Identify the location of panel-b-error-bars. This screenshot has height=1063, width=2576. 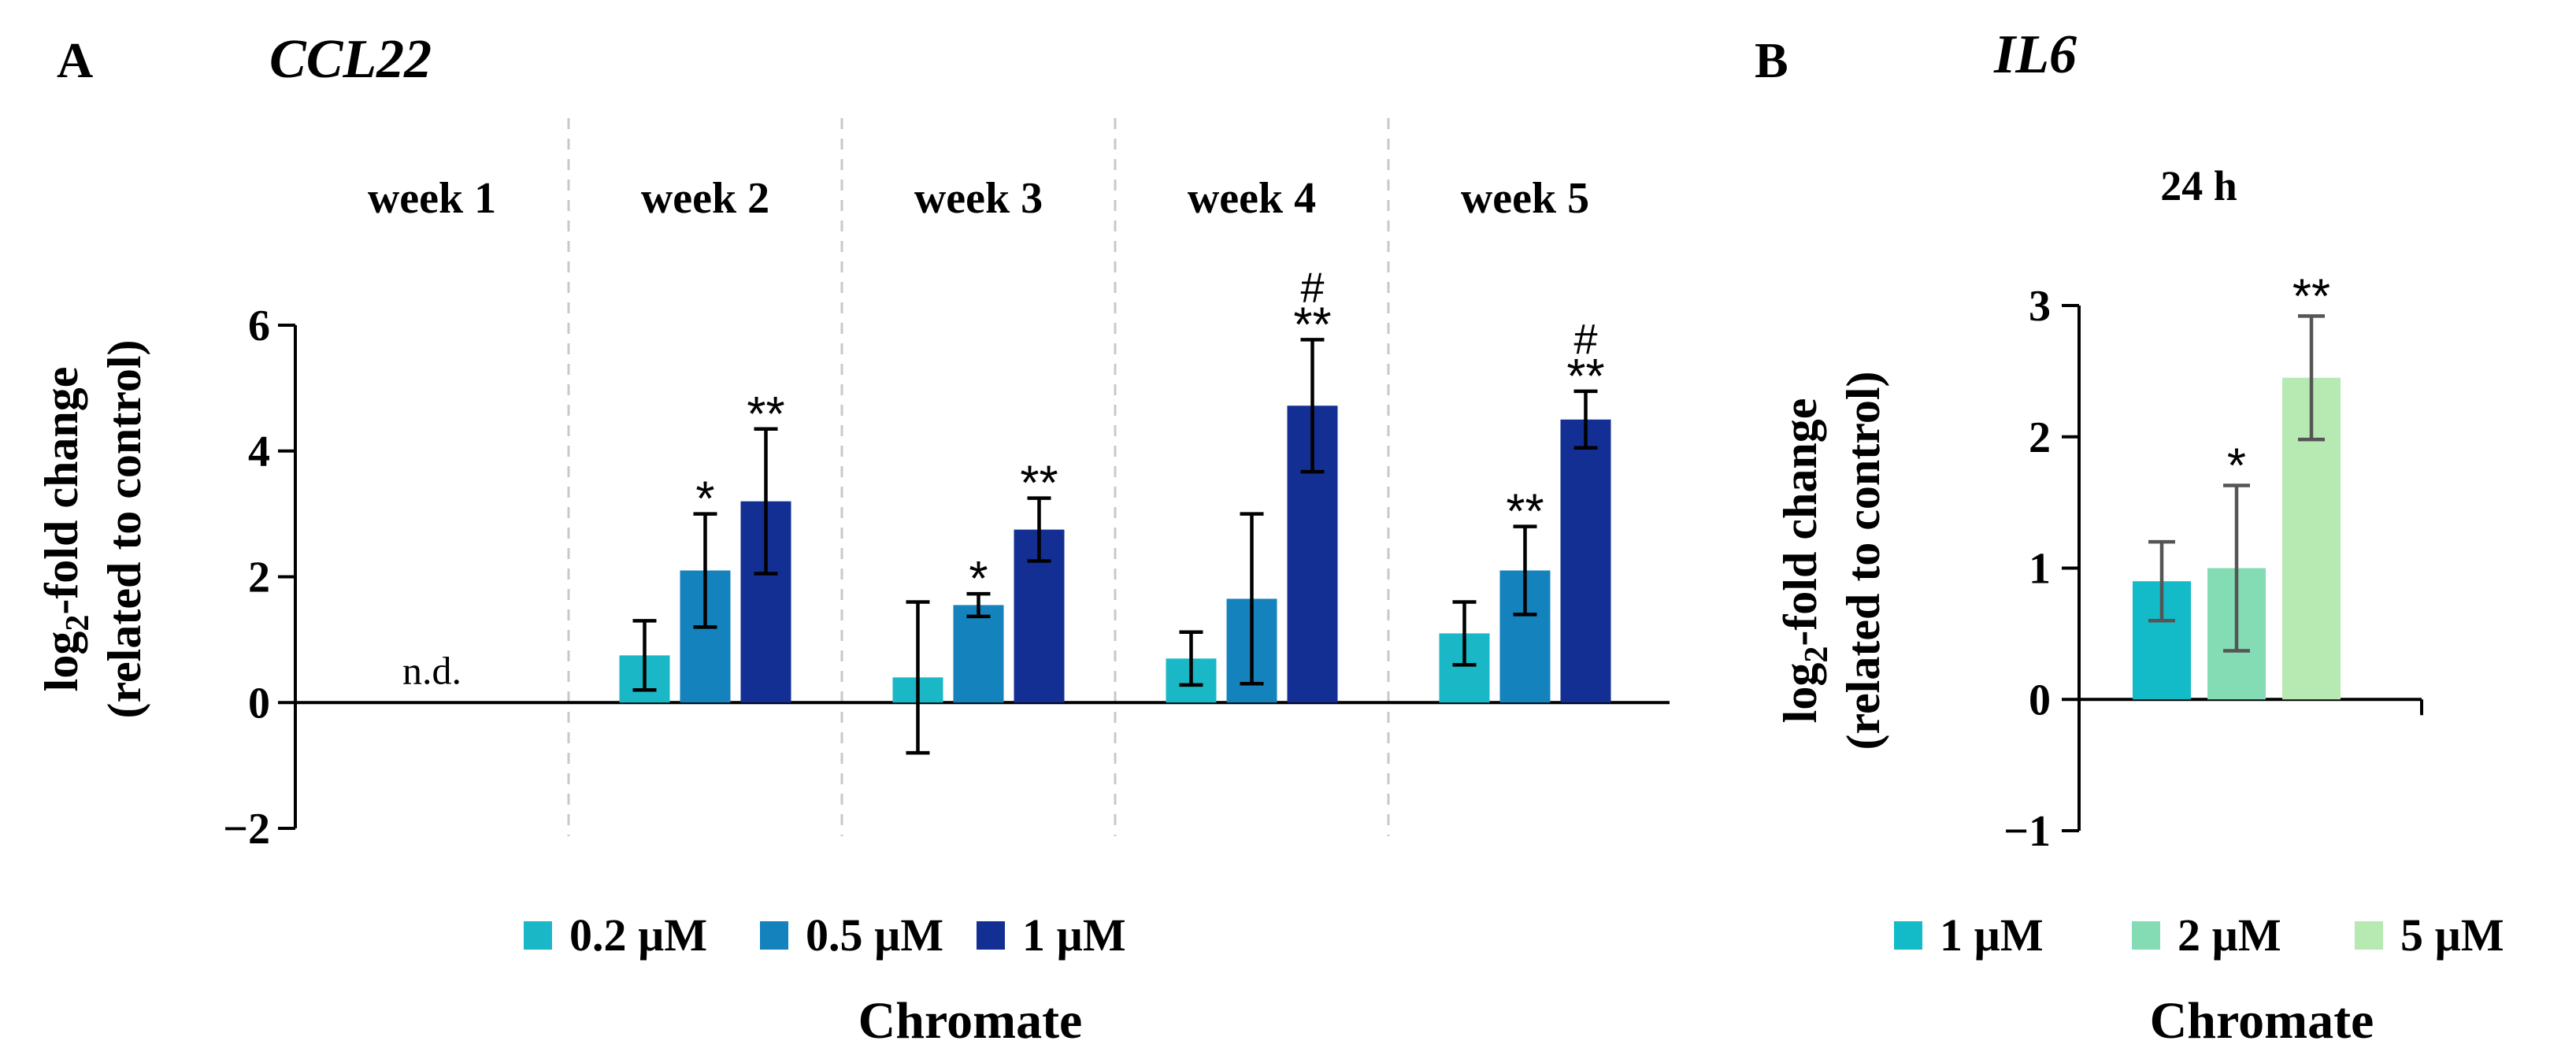
(2236, 483).